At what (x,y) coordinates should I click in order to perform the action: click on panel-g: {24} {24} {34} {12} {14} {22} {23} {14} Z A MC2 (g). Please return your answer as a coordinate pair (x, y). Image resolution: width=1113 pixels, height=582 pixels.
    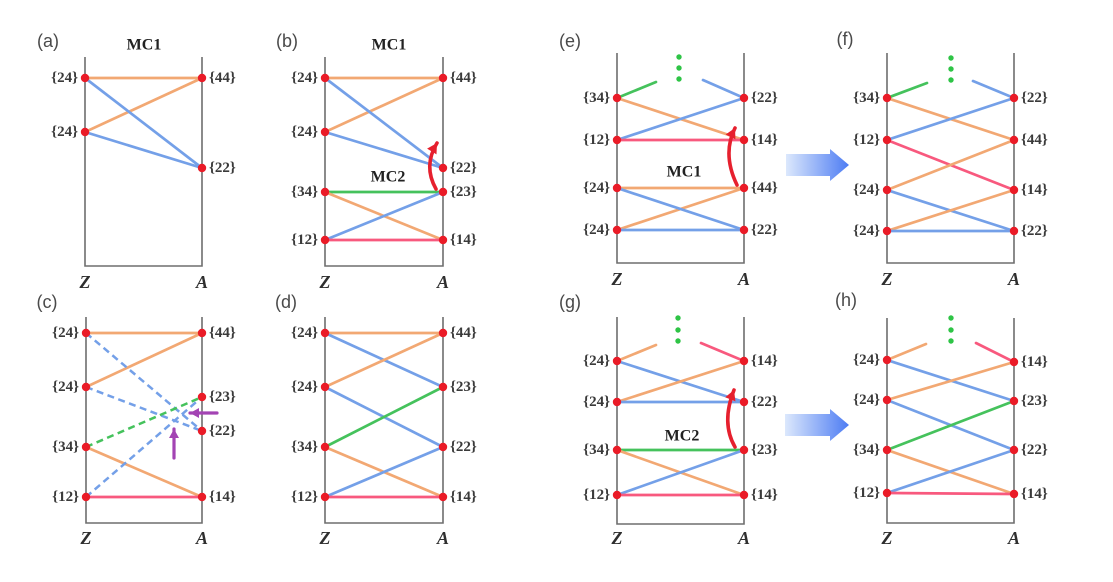
    Looking at the image, I should click on (668, 420).